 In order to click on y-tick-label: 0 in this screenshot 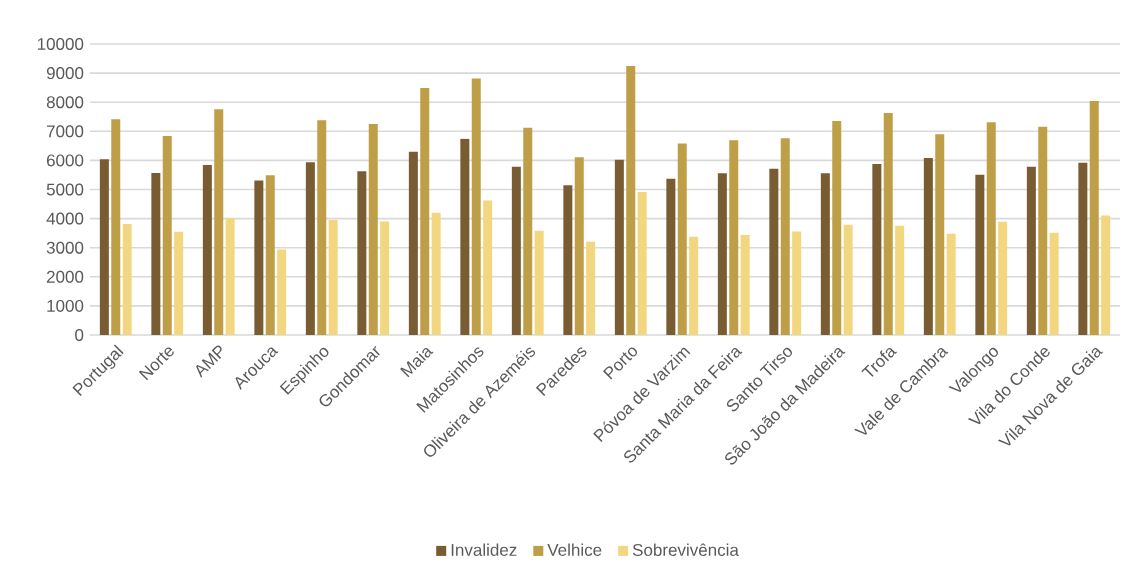, I will do `click(79, 334)`.